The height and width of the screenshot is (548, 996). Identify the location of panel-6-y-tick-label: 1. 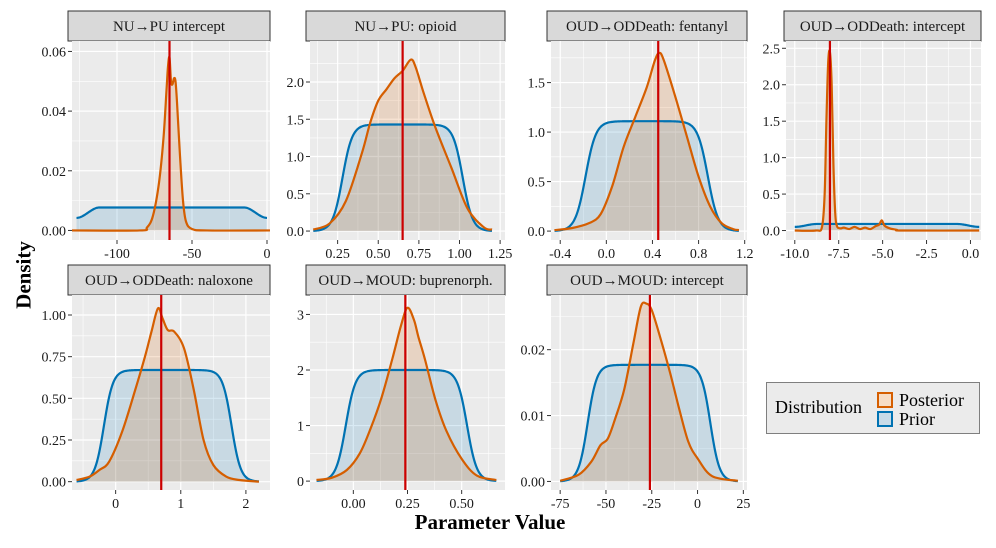
(300, 427).